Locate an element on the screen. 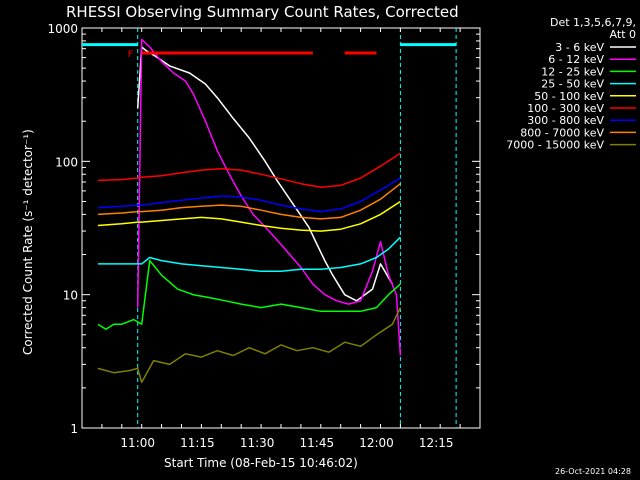  x-tick-label: 11:15 is located at coordinates (197, 443).